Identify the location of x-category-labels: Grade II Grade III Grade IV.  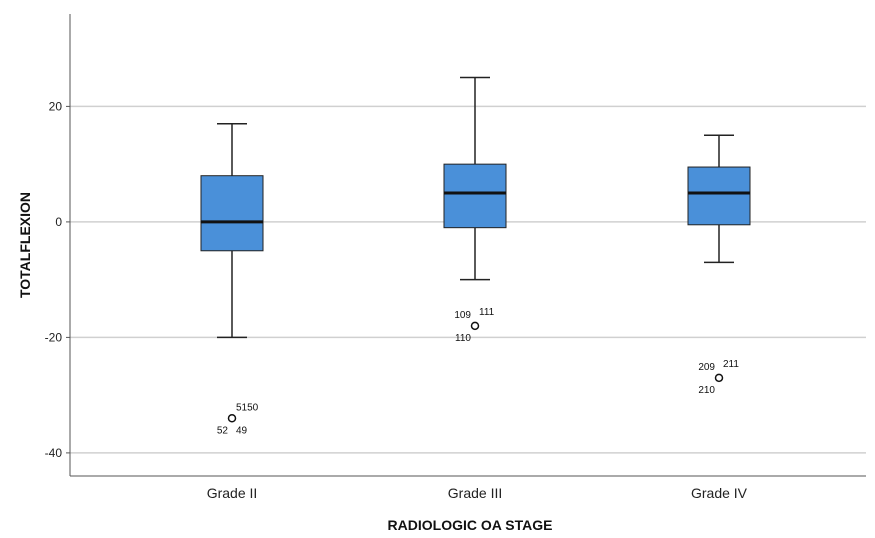
(477, 493).